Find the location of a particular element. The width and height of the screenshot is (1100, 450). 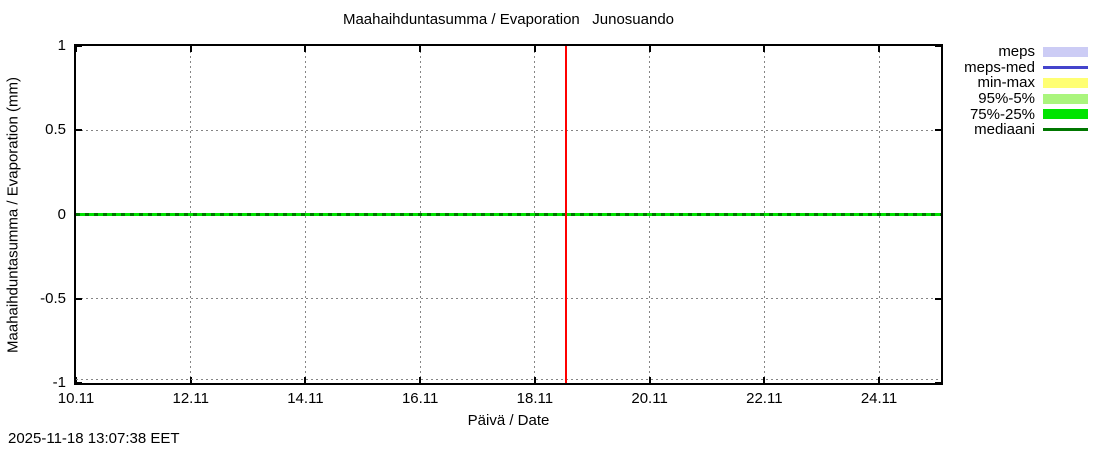

legend-label: mediaani is located at coordinates (1004, 130).